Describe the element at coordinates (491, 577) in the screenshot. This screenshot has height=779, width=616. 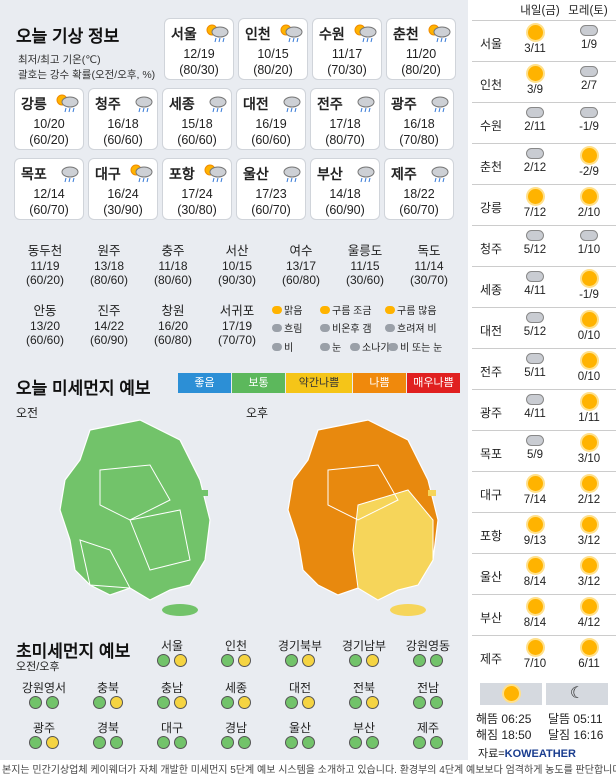
I see `forecast-city: 울산` at that location.